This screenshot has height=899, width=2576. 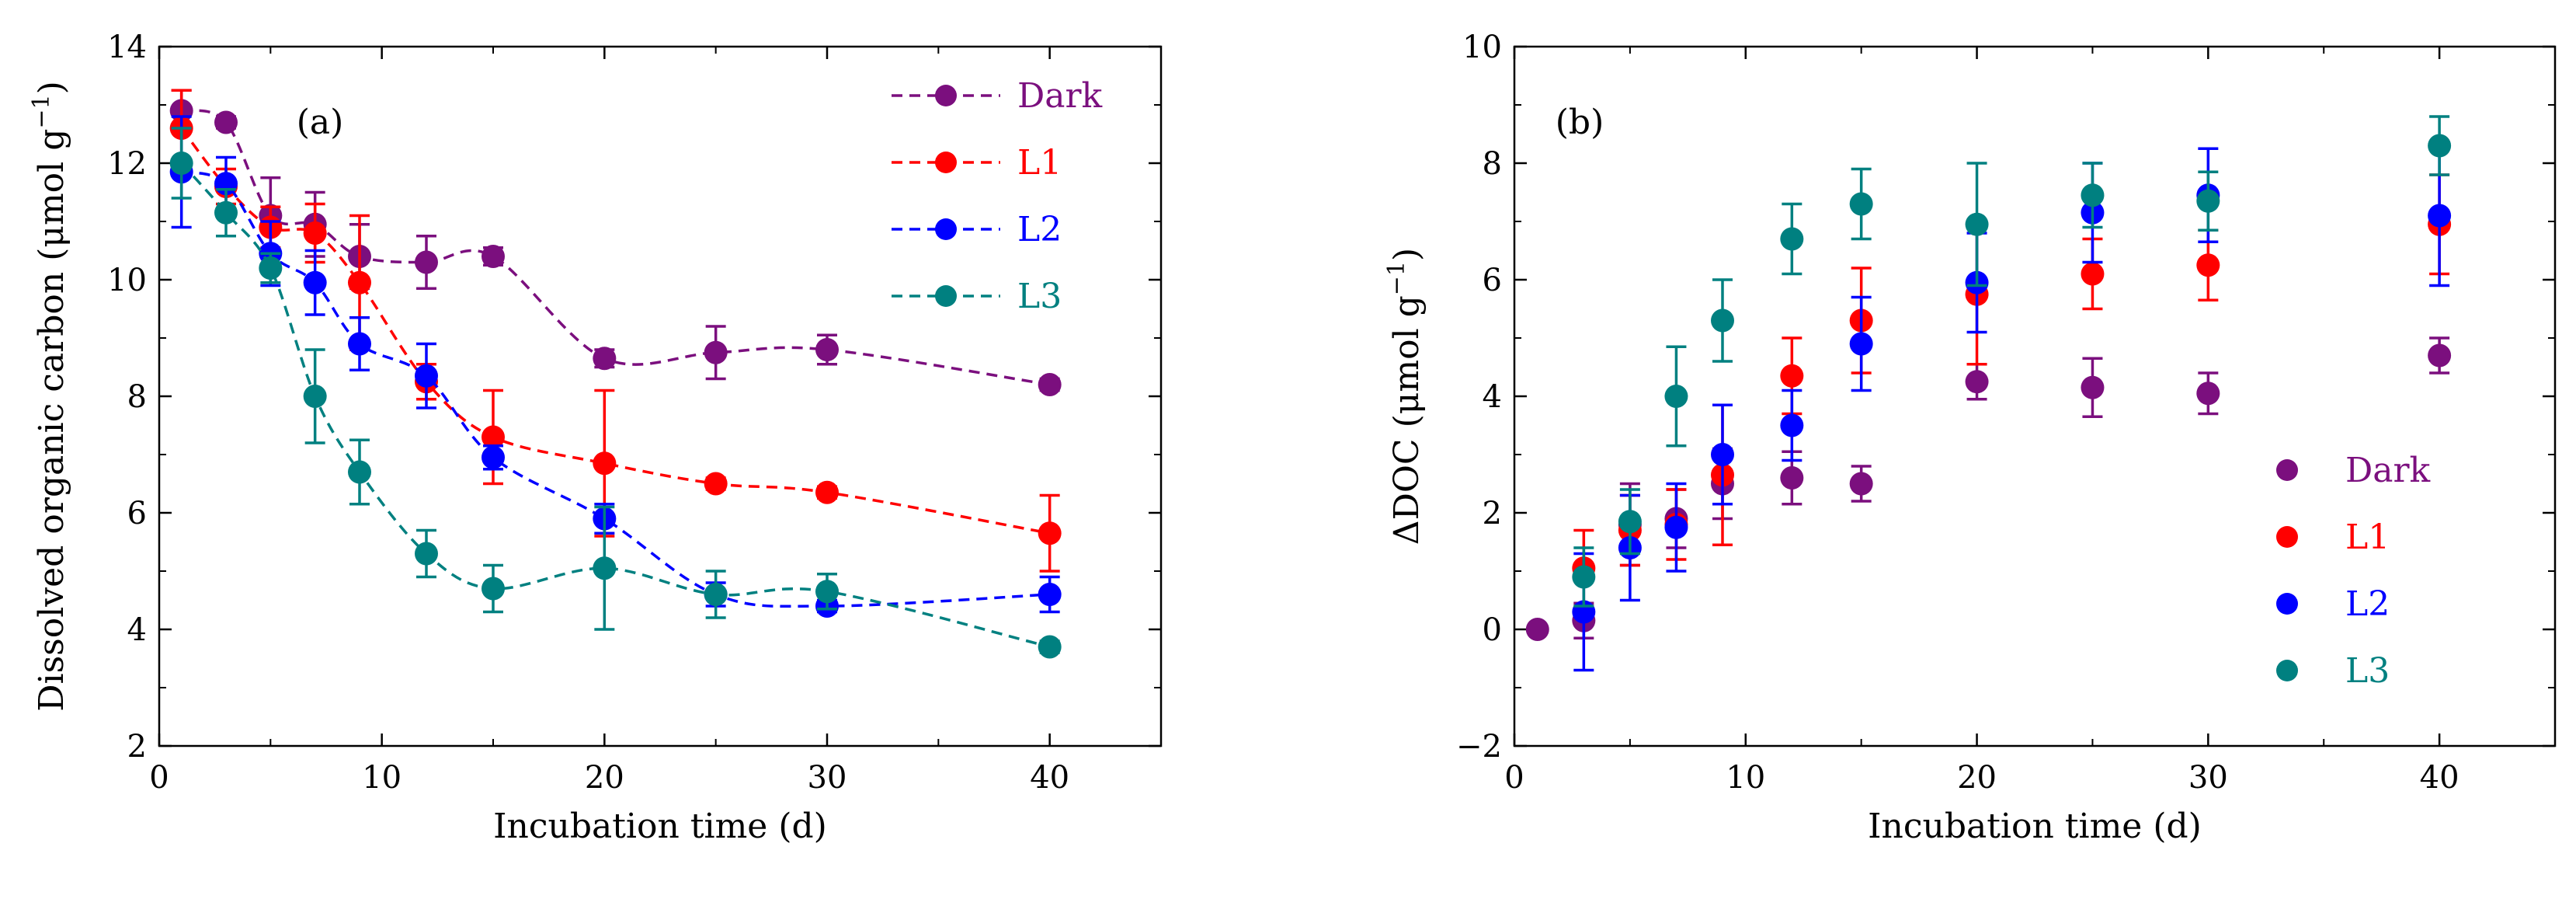 What do you see at coordinates (1396, 278) in the screenshot?
I see `y-axis-title-superscript-b: −1` at bounding box center [1396, 278].